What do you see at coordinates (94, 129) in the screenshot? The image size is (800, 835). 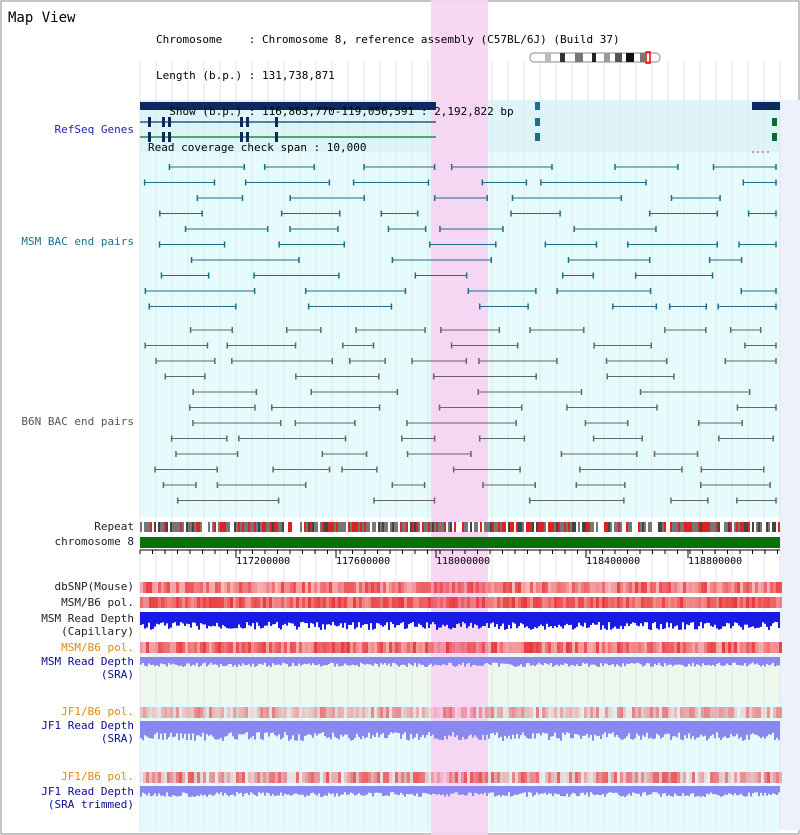 I see `track-label-refseq: RefSeq Genes` at bounding box center [94, 129].